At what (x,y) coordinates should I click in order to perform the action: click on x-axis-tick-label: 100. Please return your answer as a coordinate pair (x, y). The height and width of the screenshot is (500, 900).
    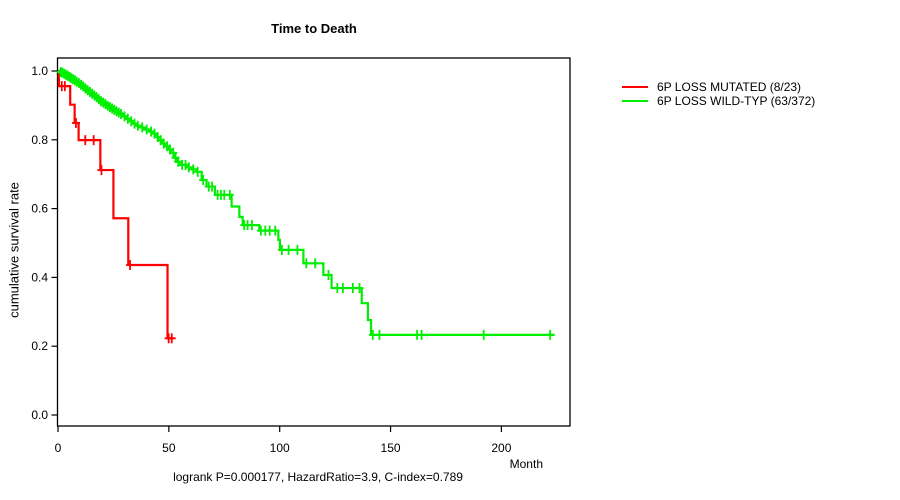
    Looking at the image, I should click on (280, 448).